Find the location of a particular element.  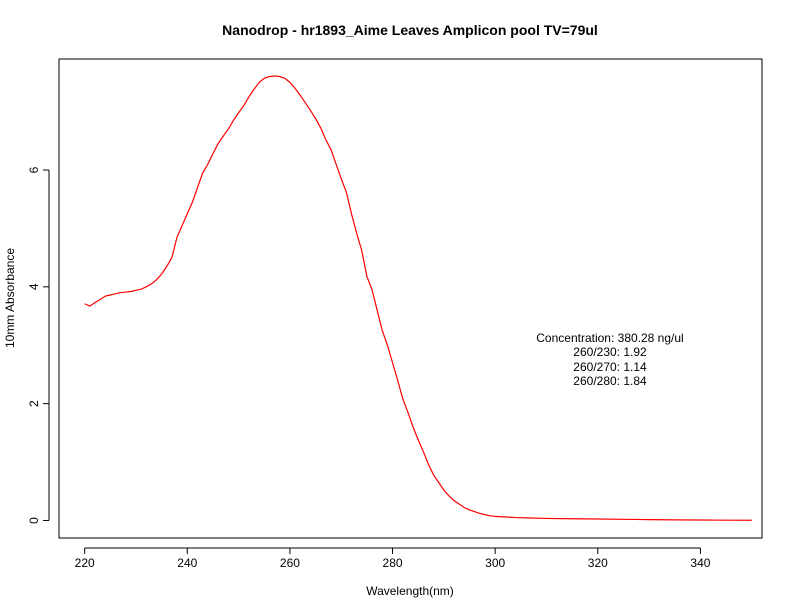

x-tick-label: 220 is located at coordinates (85, 563).